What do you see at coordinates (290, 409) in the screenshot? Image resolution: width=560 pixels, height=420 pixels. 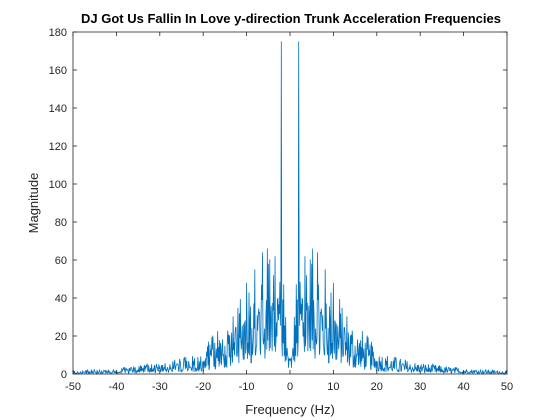 I see `x-axis-label: Frequency (Hz)` at bounding box center [290, 409].